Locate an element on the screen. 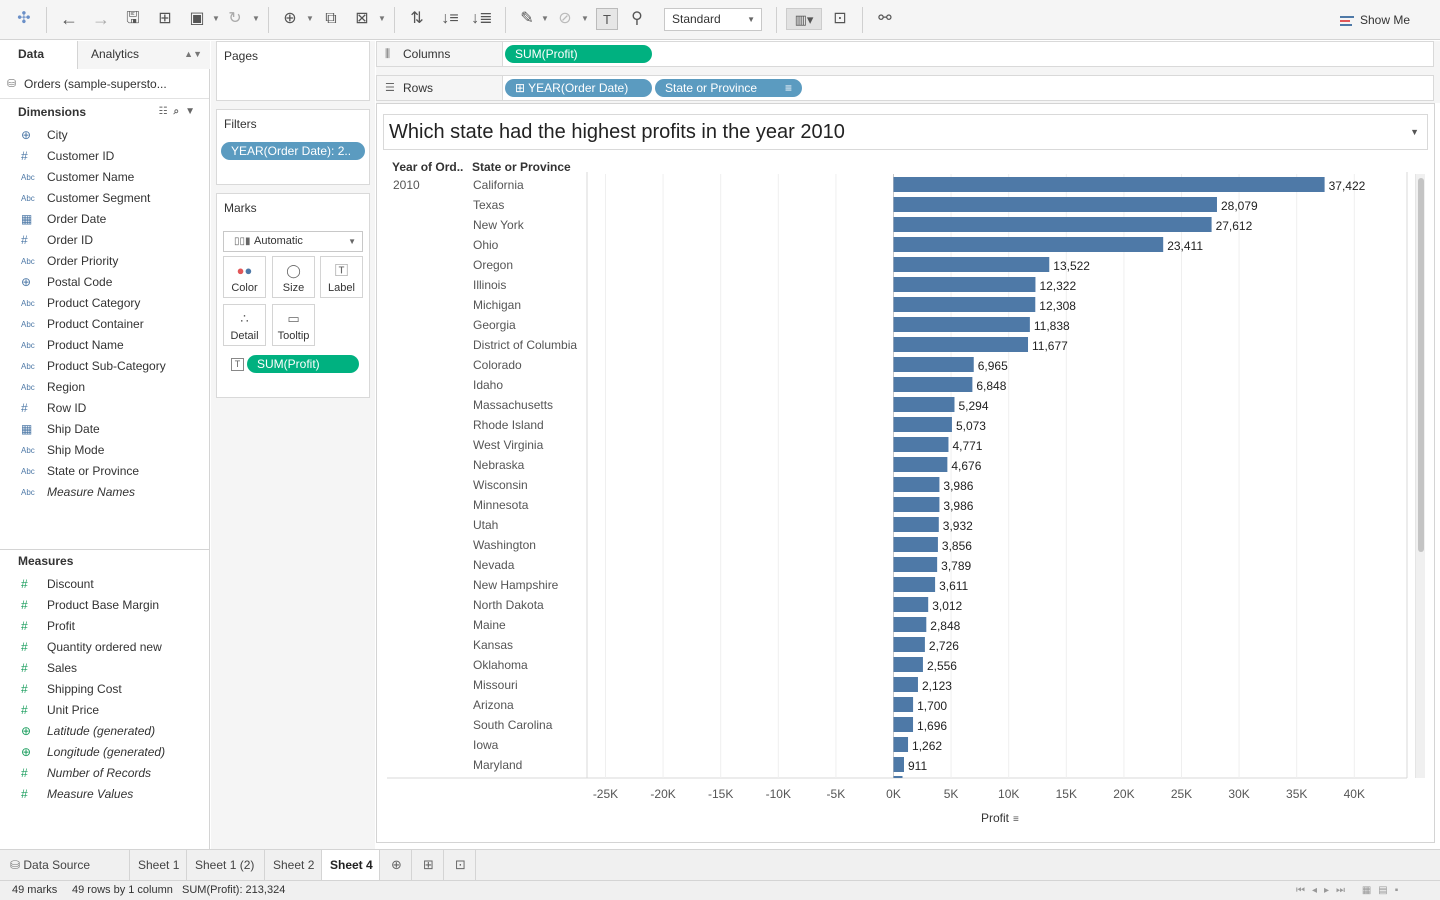 Image resolution: width=1440 pixels, height=900 pixels. new-dashboard-icon: ⊞ is located at coordinates (429, 865).